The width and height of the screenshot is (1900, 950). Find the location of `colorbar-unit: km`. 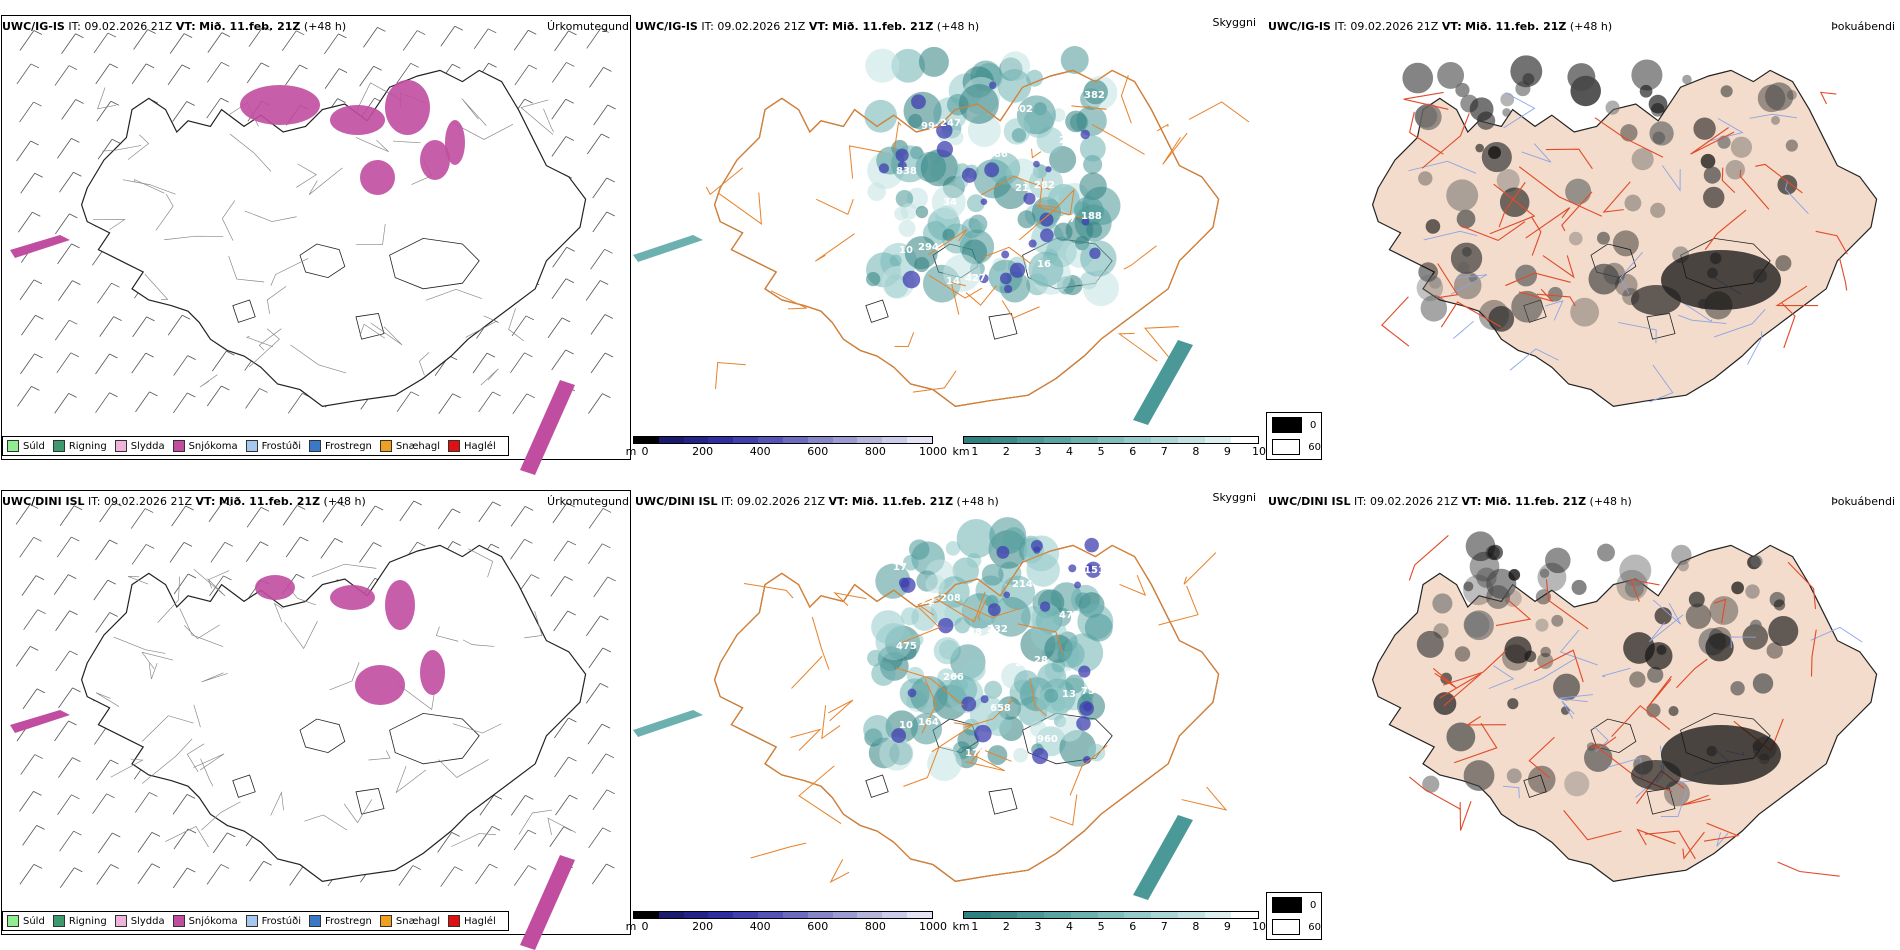

colorbar-unit: km is located at coordinates (961, 926).